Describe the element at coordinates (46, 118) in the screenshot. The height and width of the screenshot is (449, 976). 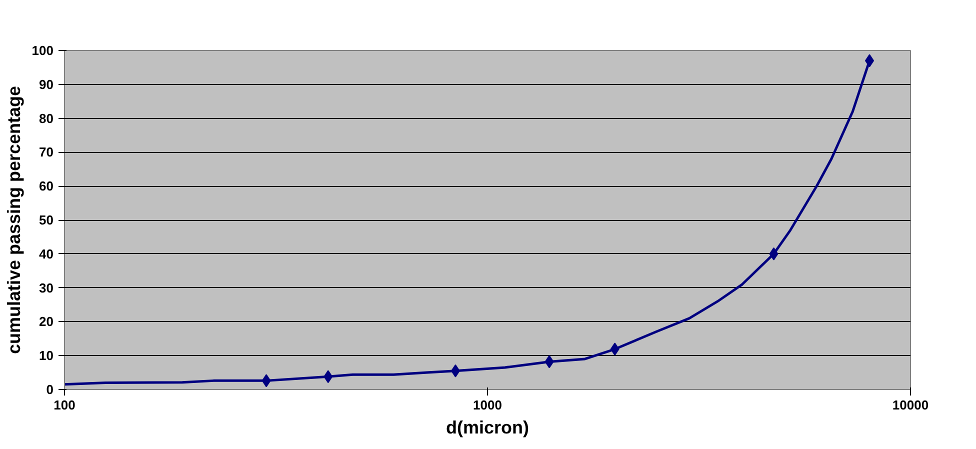
I see `y-tick-label: 80` at that location.